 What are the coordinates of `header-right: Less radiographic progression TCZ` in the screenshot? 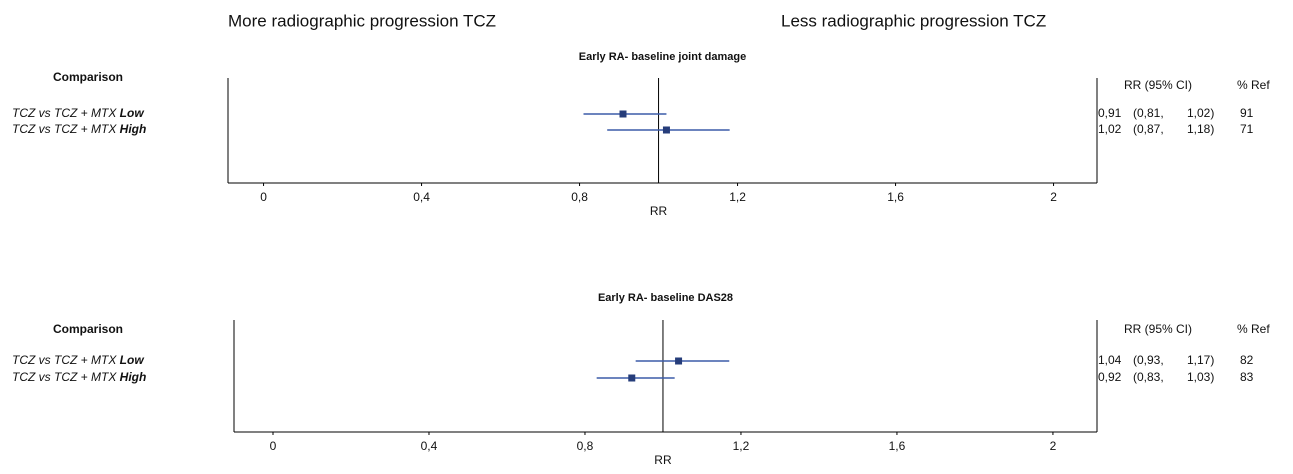 It's located at (913, 20).